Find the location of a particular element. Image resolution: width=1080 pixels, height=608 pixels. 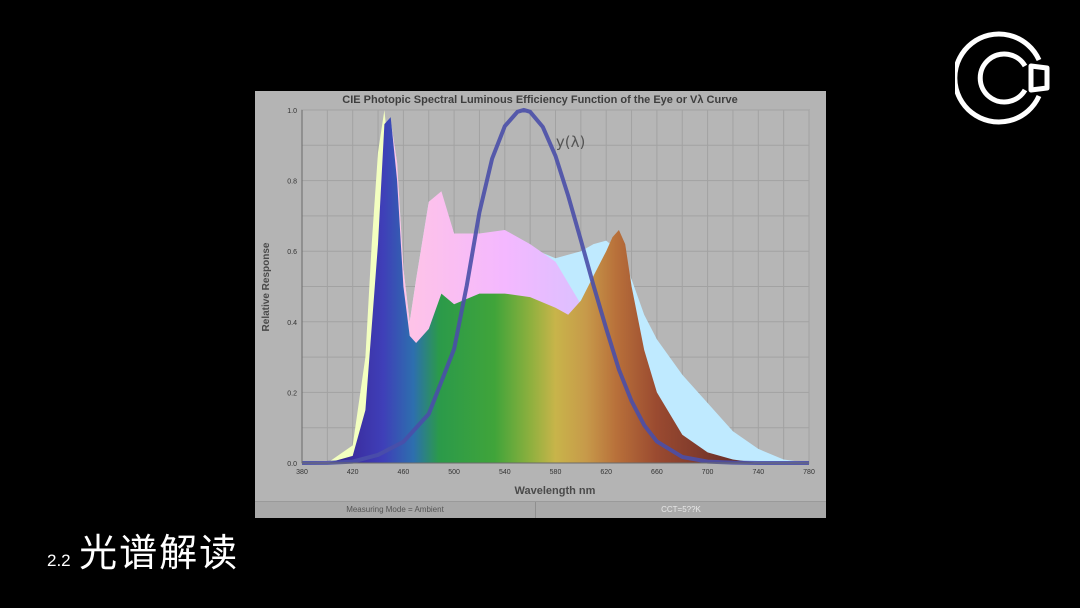

cct-text: CCT=5??K is located at coordinates (681, 509).